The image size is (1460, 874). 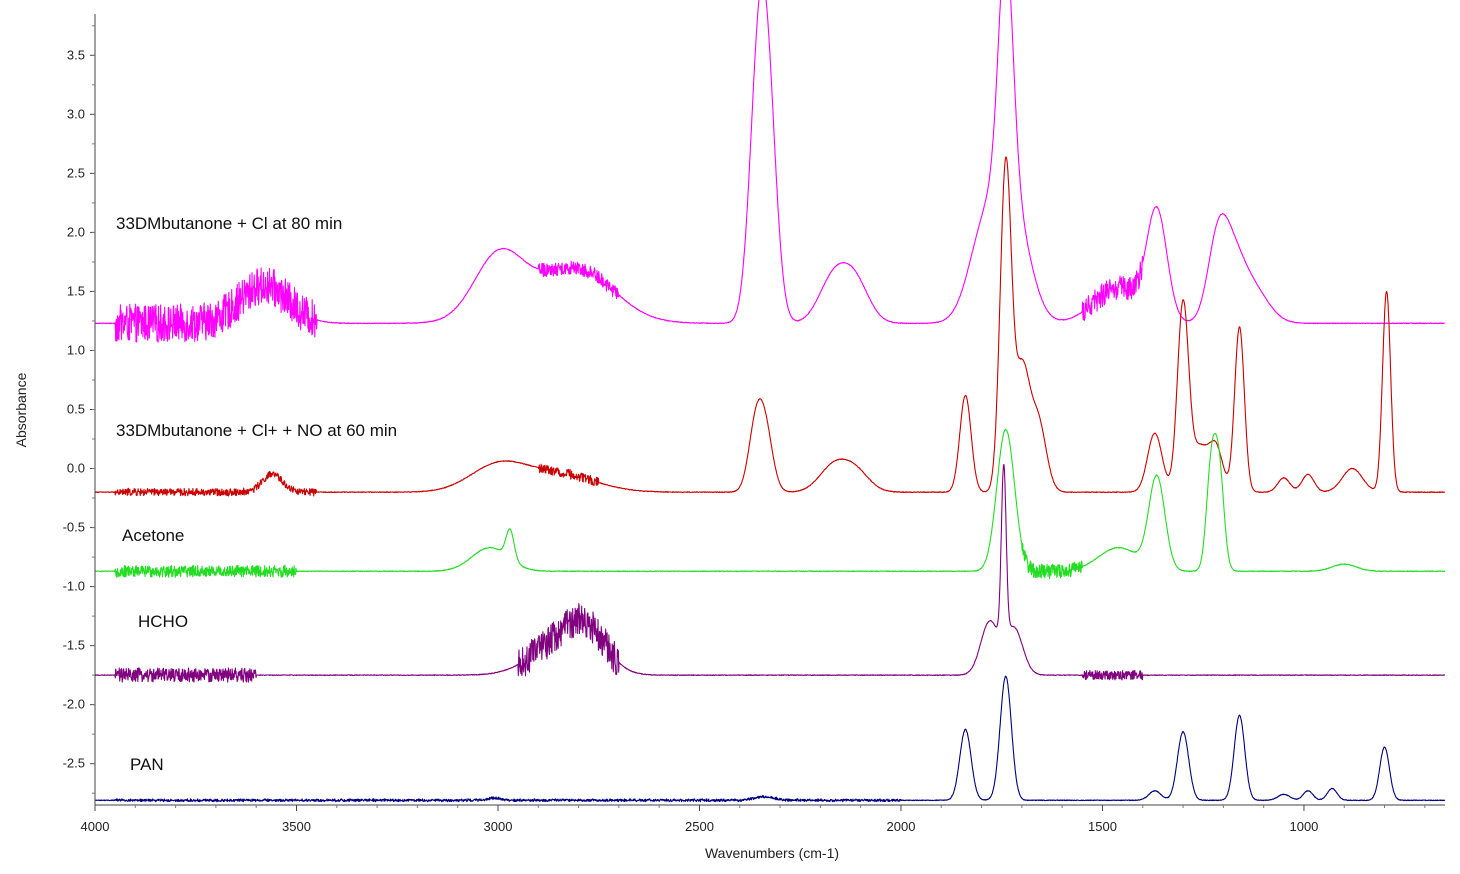 What do you see at coordinates (296, 826) in the screenshot?
I see `x-tick-label: 3500` at bounding box center [296, 826].